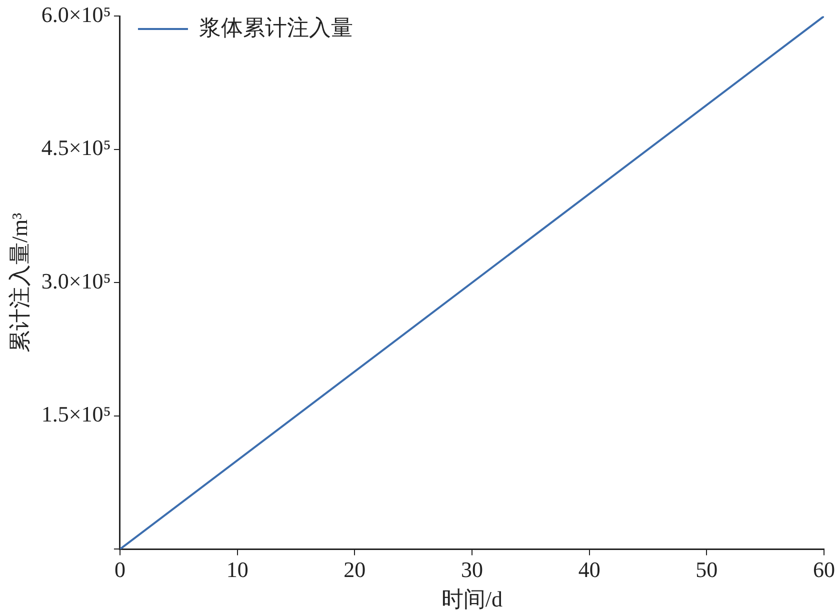 The width and height of the screenshot is (840, 616). What do you see at coordinates (471, 569) in the screenshot?
I see `x-tick-label: 30` at bounding box center [471, 569].